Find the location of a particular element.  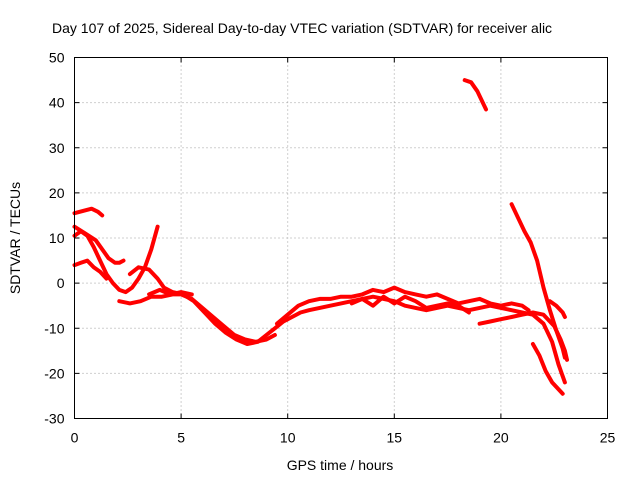

y-tick-label: 30 is located at coordinates (57, 148).